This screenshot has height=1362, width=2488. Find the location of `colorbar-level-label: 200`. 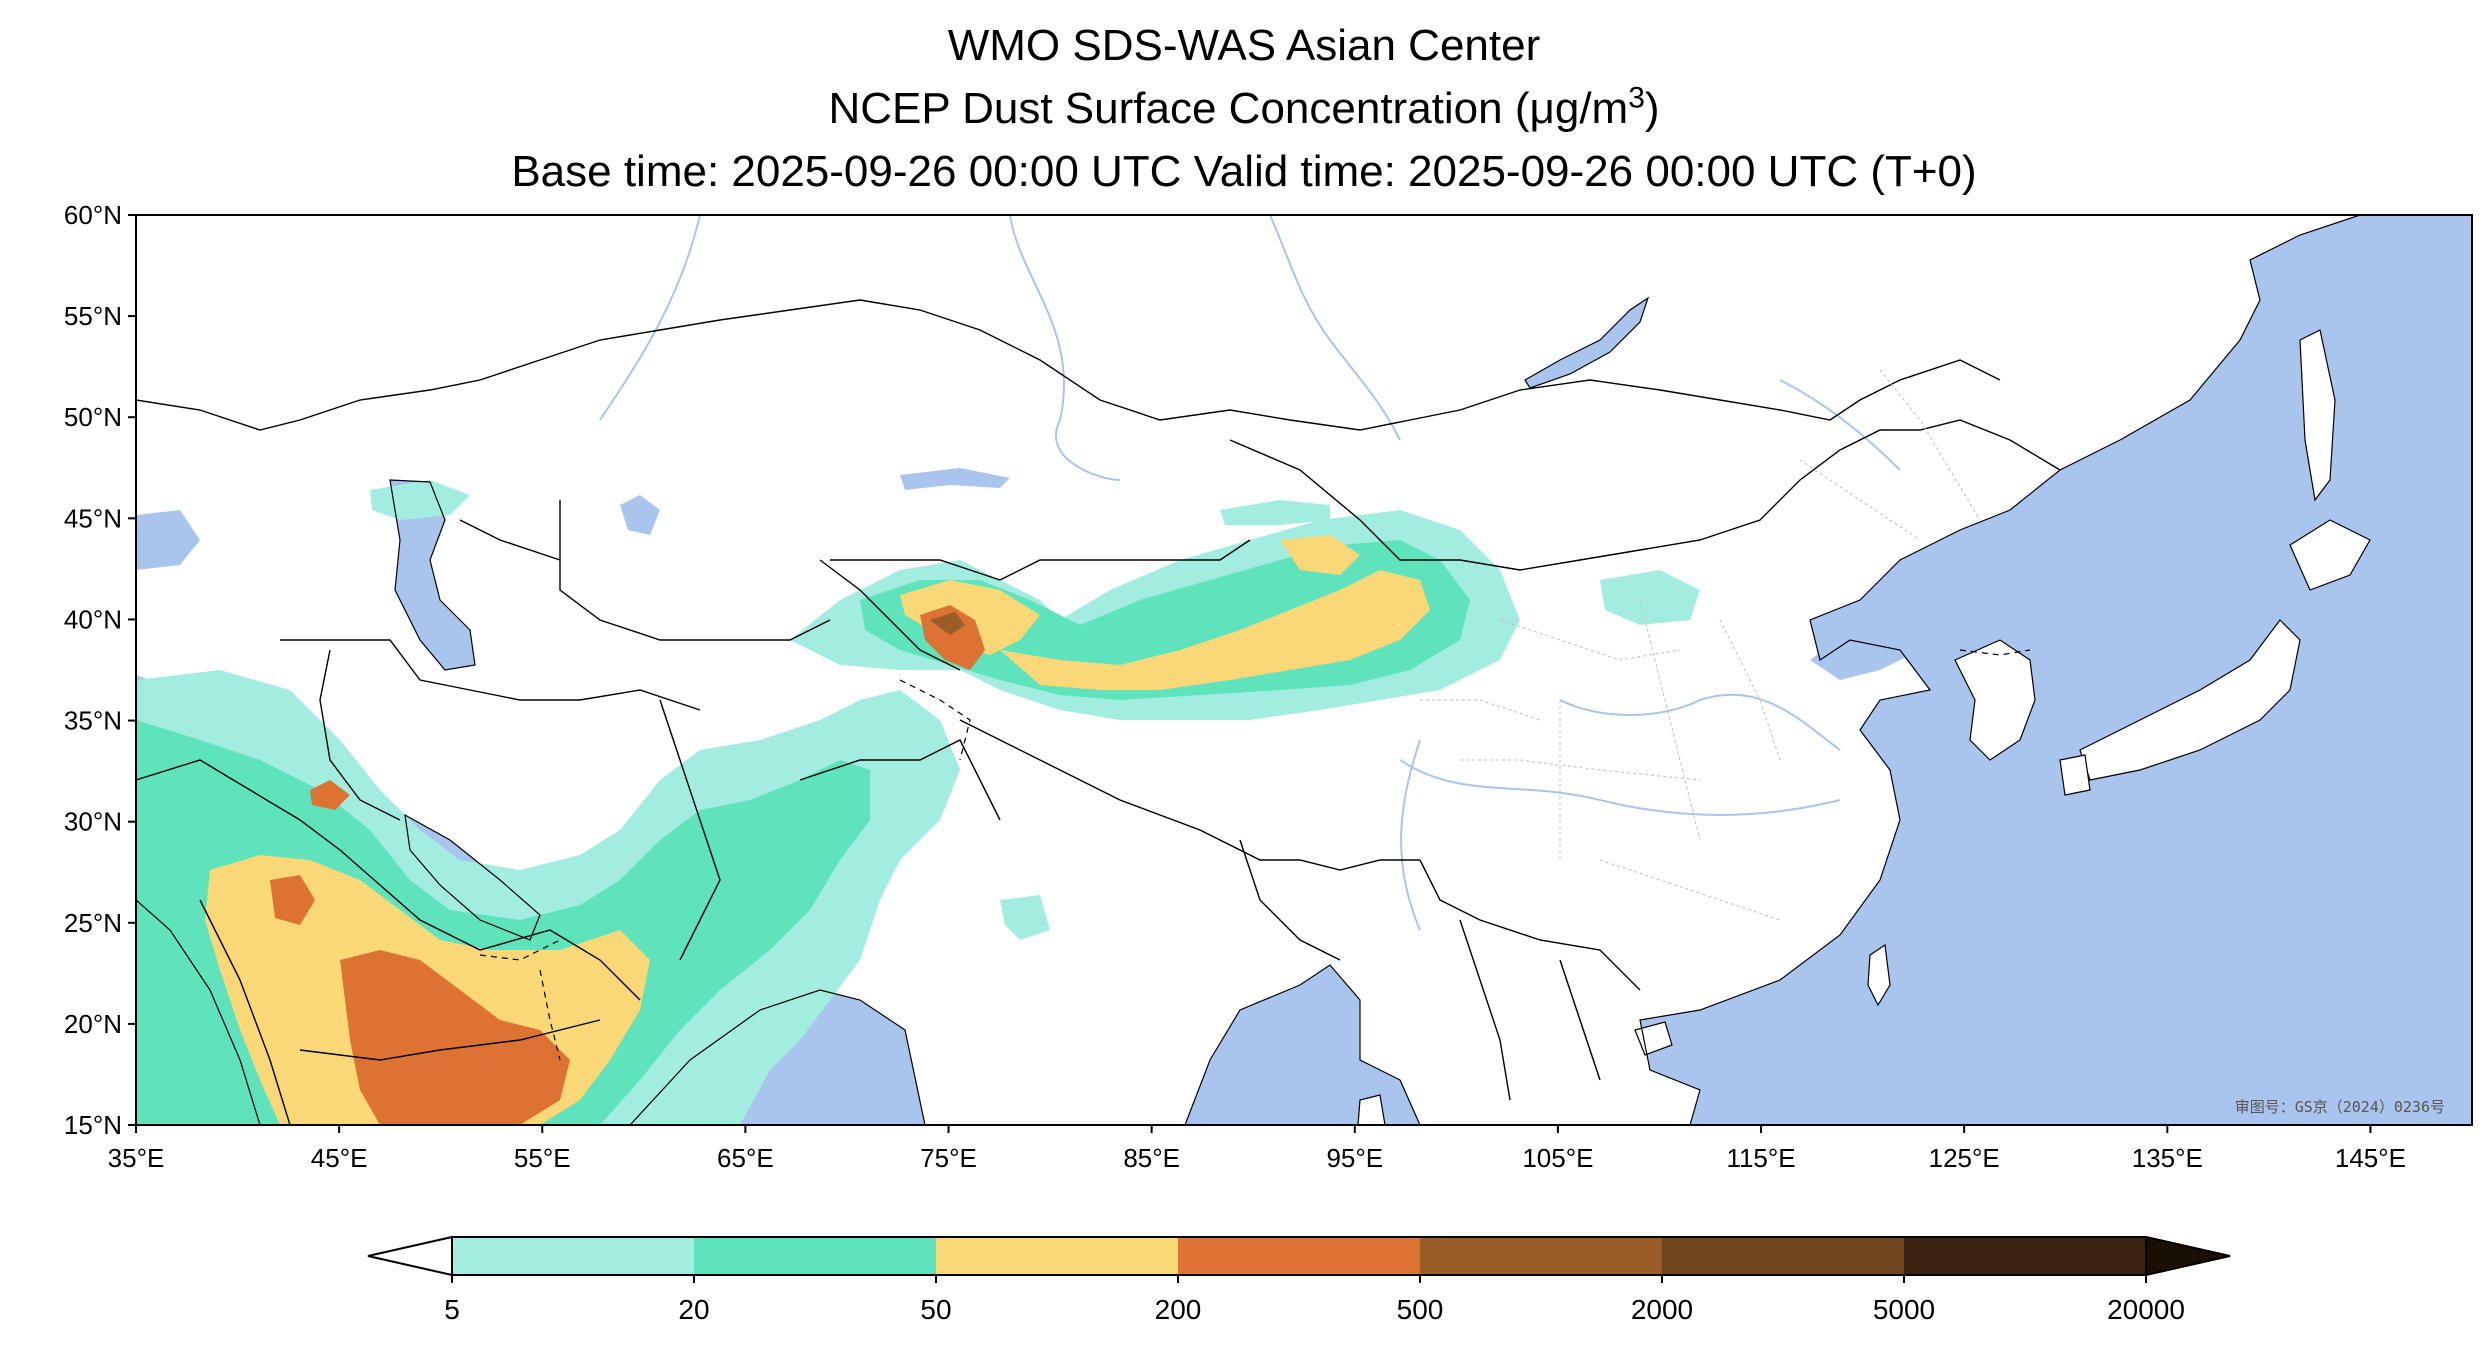

colorbar-level-label: 200 is located at coordinates (1178, 1309).